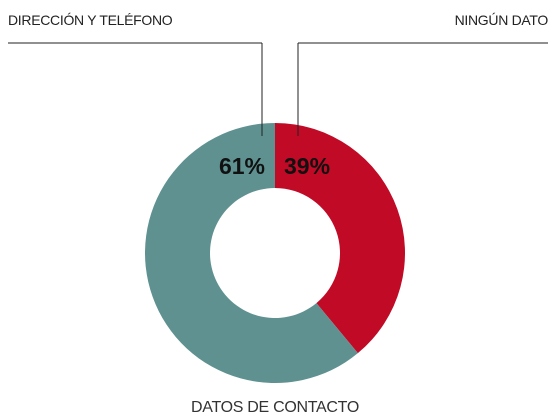 The image size is (554, 419). What do you see at coordinates (340, 238) in the screenshot?
I see `donut-slice` at bounding box center [340, 238].